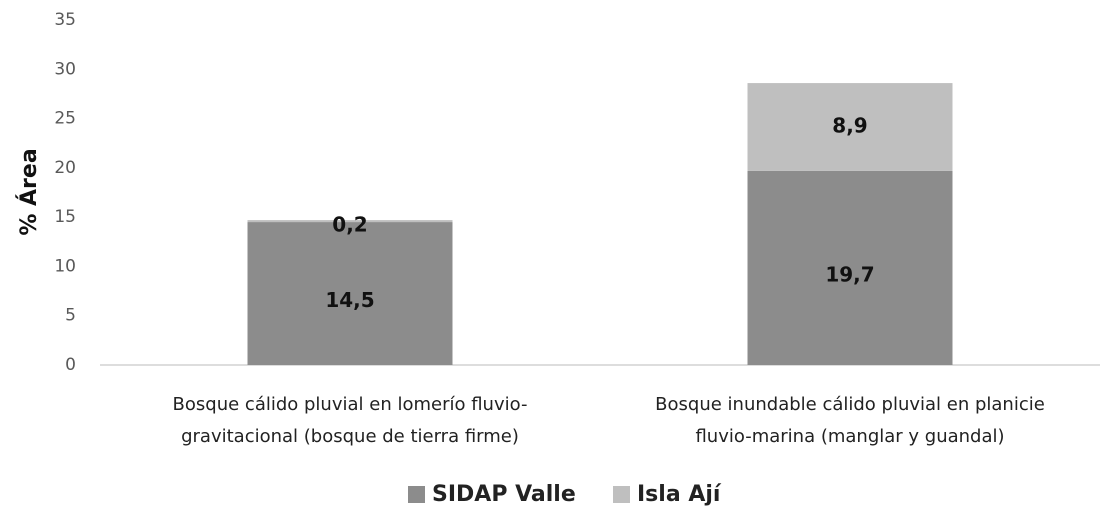 Image resolution: width=1105 pixels, height=510 pixels. Describe the element at coordinates (350, 436) in the screenshot. I see `x-tick-label: gravitacional (bosque de tierra firme)` at that location.